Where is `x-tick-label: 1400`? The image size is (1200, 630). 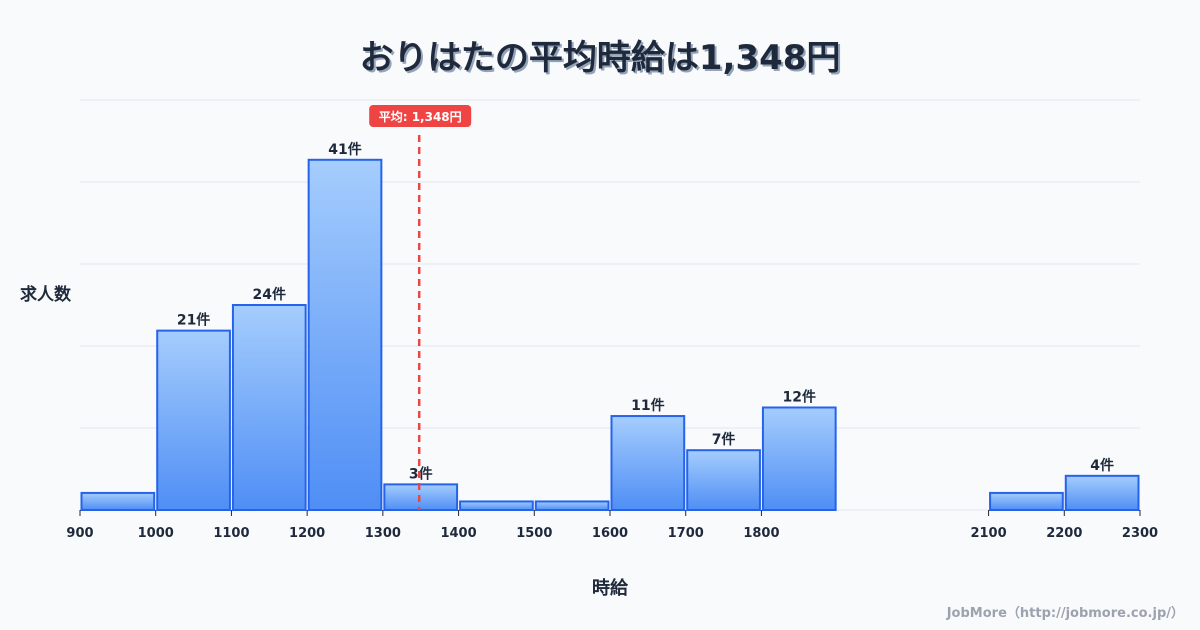 x-tick-label: 1400 is located at coordinates (458, 533).